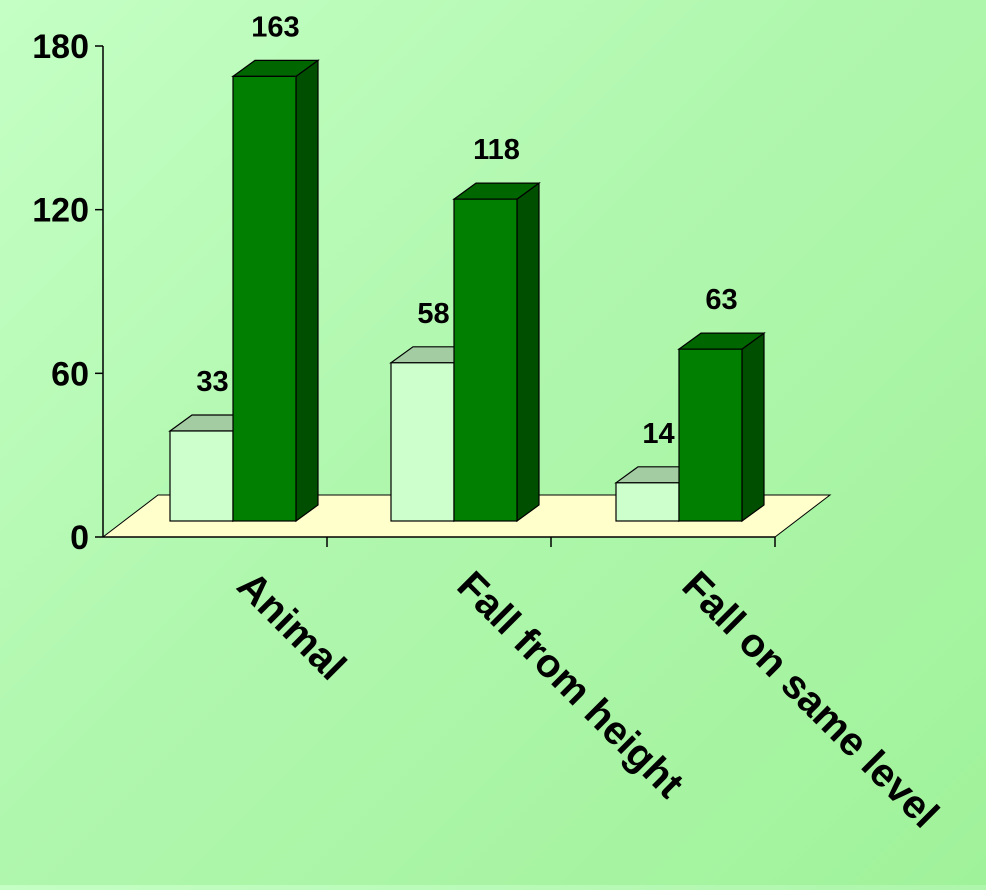 The height and width of the screenshot is (890, 986). I want to click on y-tick-label-0: 0, so click(79, 538).